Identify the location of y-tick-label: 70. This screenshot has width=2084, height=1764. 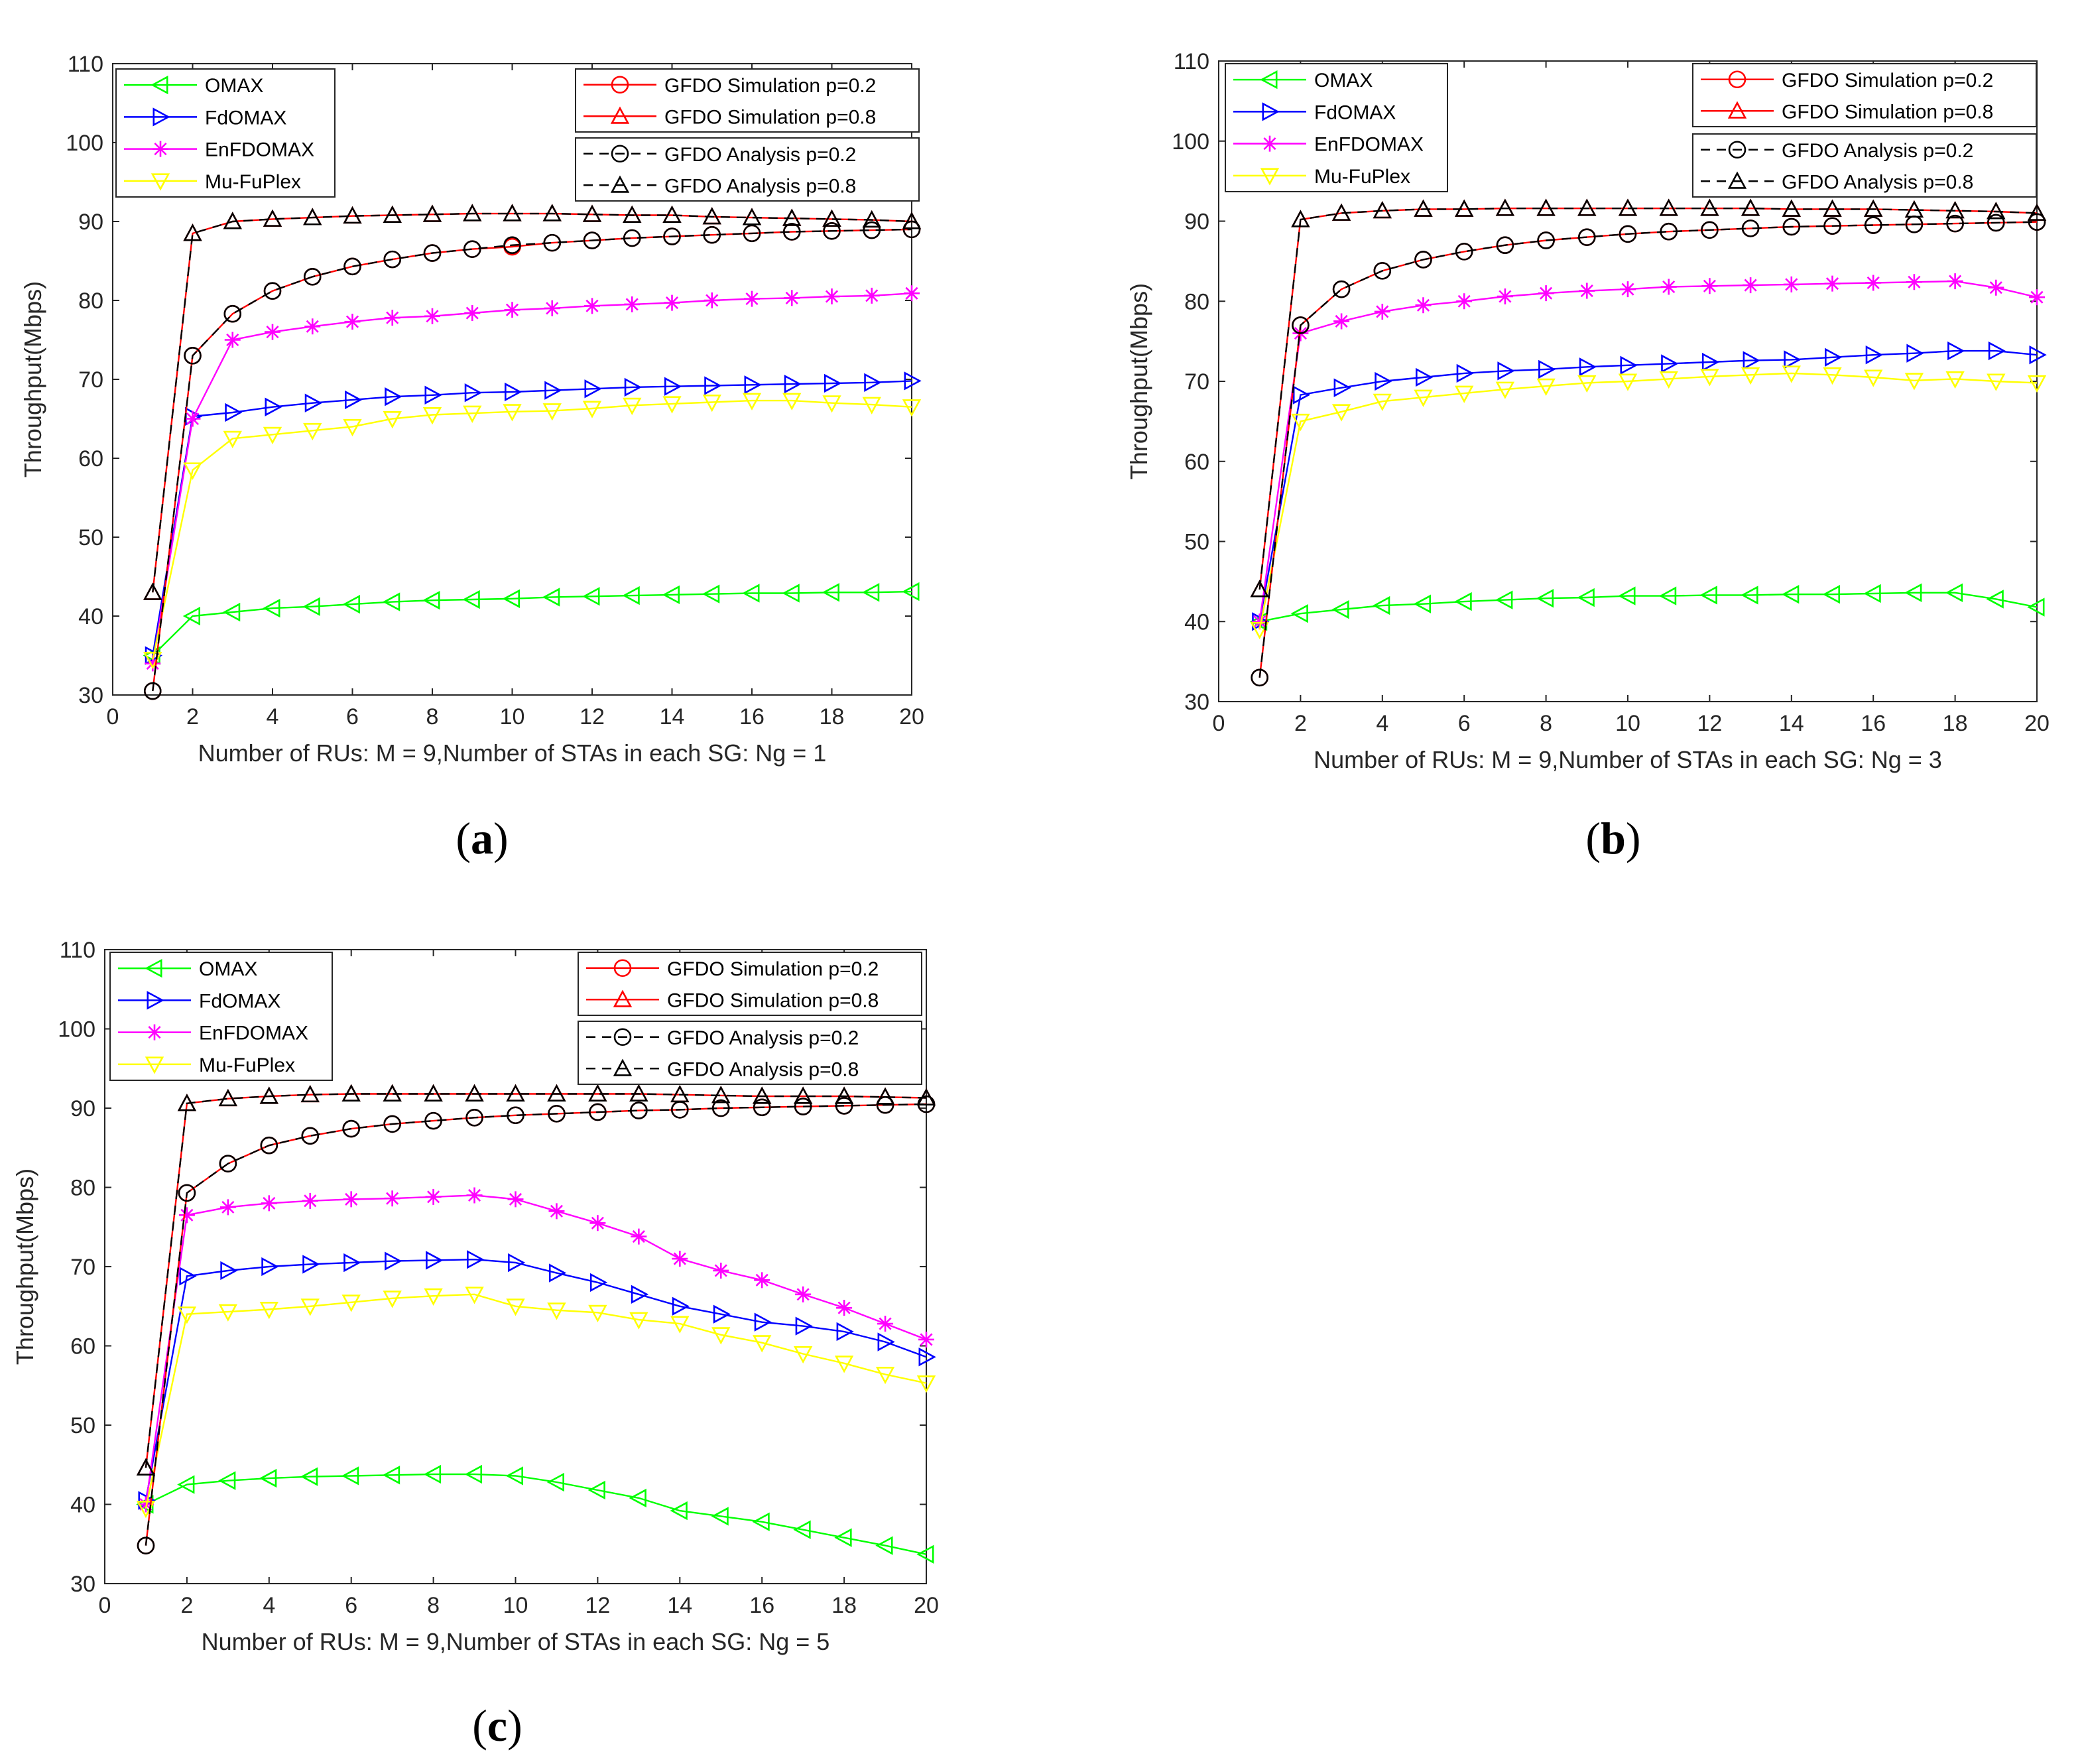
(1196, 382).